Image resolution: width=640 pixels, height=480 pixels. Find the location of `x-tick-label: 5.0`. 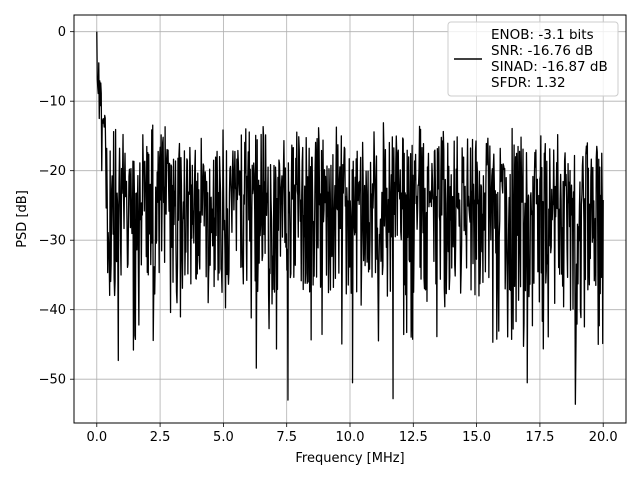

x-tick-label: 5.0 is located at coordinates (223, 437).